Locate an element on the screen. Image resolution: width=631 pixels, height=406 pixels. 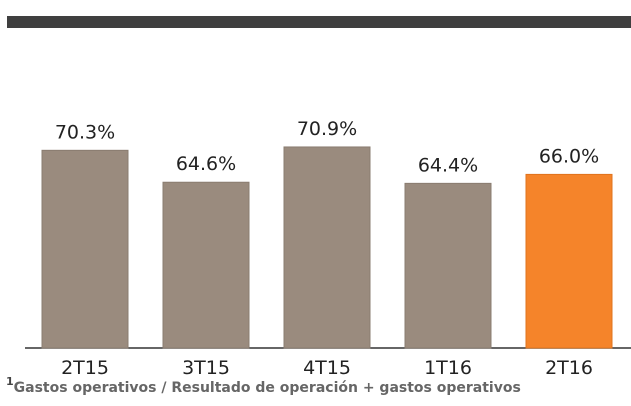
bar-1T16 is located at coordinates (448, 265).